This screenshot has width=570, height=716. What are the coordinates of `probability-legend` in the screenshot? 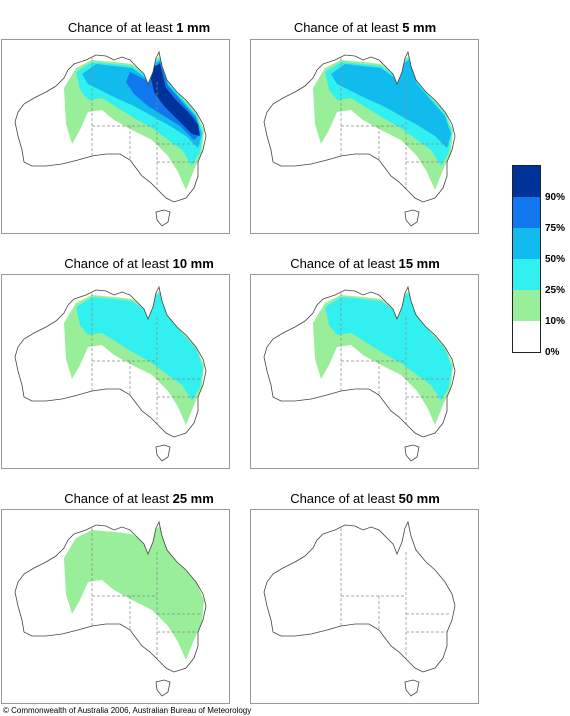 It's located at (526, 259).